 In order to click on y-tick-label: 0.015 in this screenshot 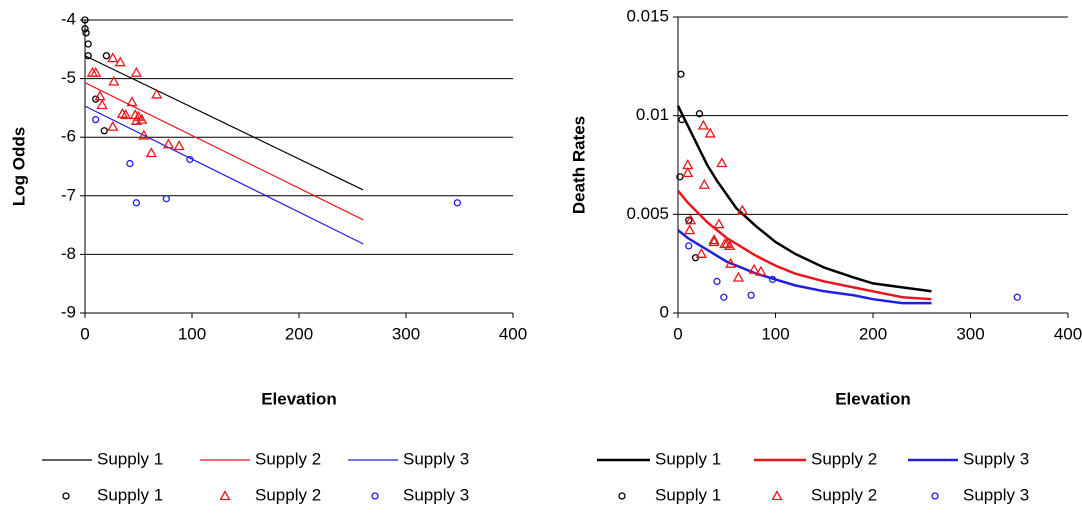, I will do `click(647, 15)`.